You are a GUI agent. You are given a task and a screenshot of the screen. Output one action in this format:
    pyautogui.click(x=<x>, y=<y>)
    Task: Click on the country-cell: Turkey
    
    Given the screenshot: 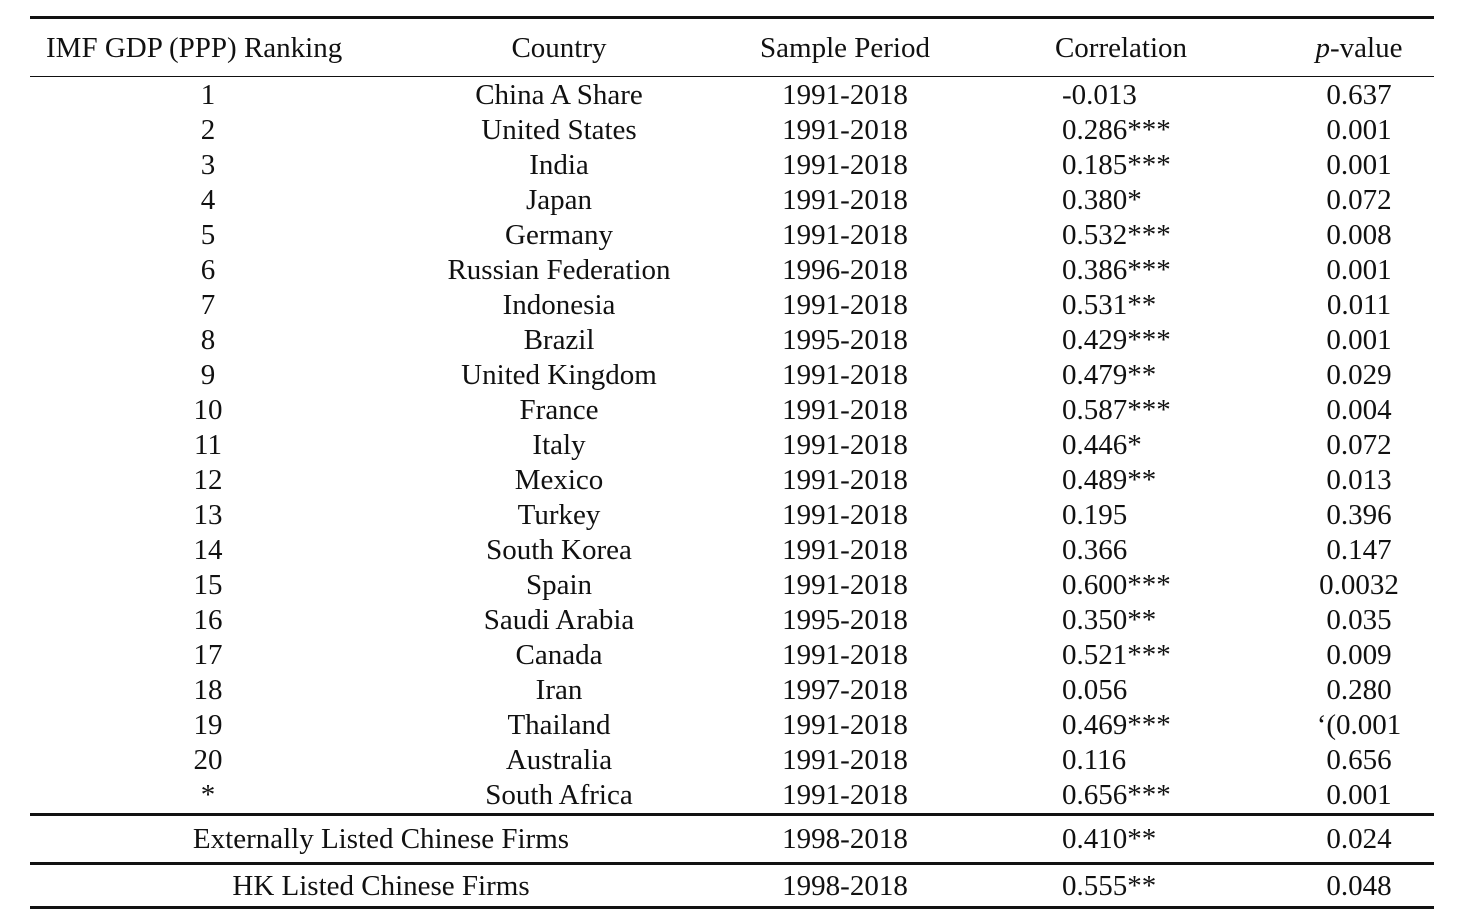 What is the action you would take?
    pyautogui.click(x=559, y=515)
    